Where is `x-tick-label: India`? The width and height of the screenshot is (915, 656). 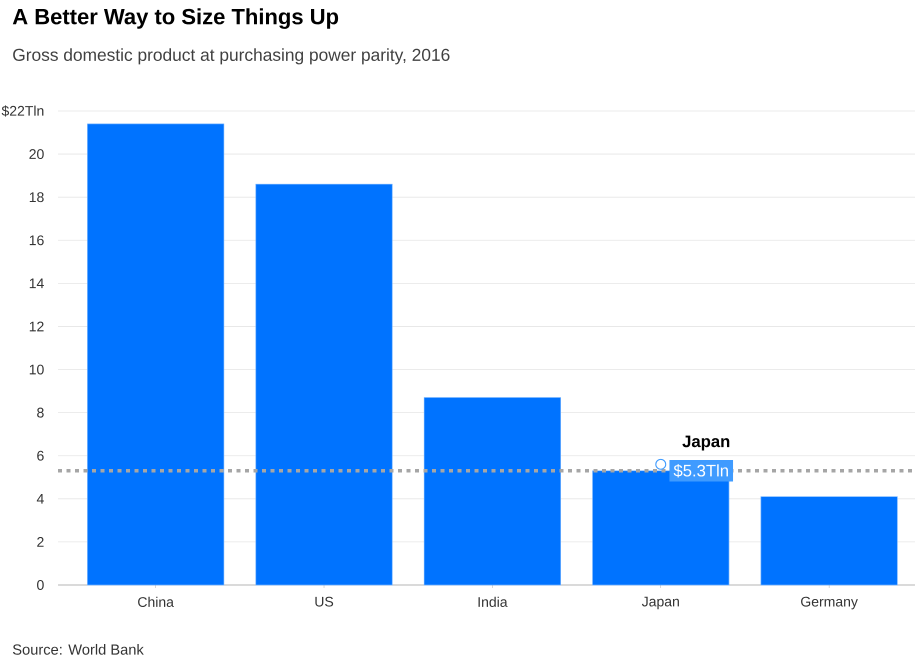 x-tick-label: India is located at coordinates (493, 601).